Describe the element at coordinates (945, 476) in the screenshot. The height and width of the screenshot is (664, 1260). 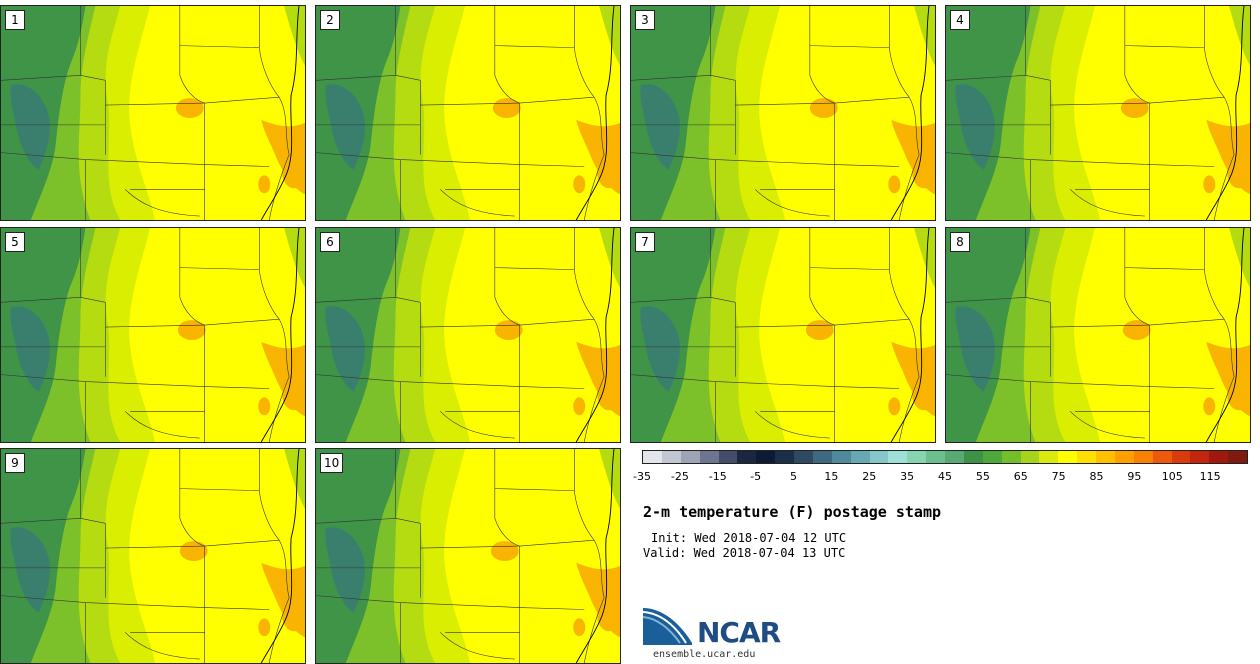
I see `colorbar-tick: 45` at that location.